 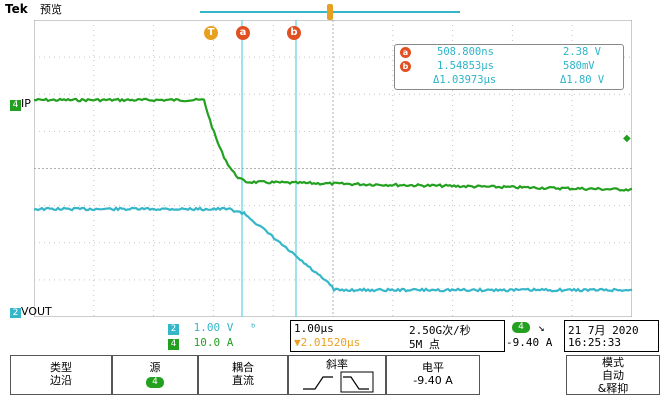 I want to click on timebase-readout: 1.00μs, so click(x=314, y=328).